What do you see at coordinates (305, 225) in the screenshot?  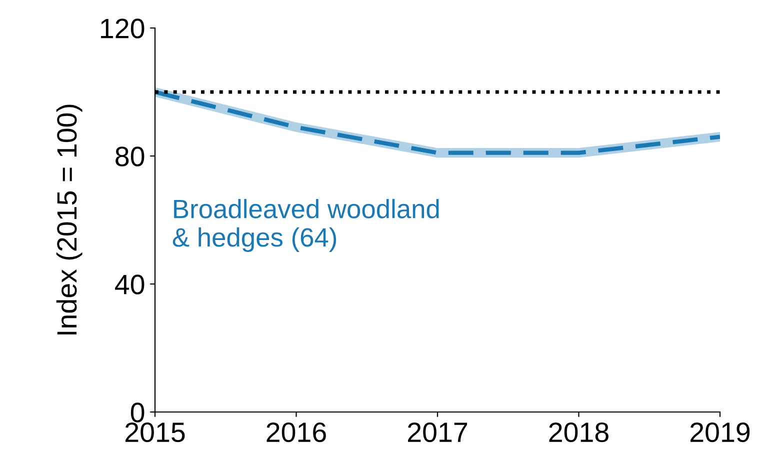 I see `series-label: Broadleaved woodland & hedges (64)` at bounding box center [305, 225].